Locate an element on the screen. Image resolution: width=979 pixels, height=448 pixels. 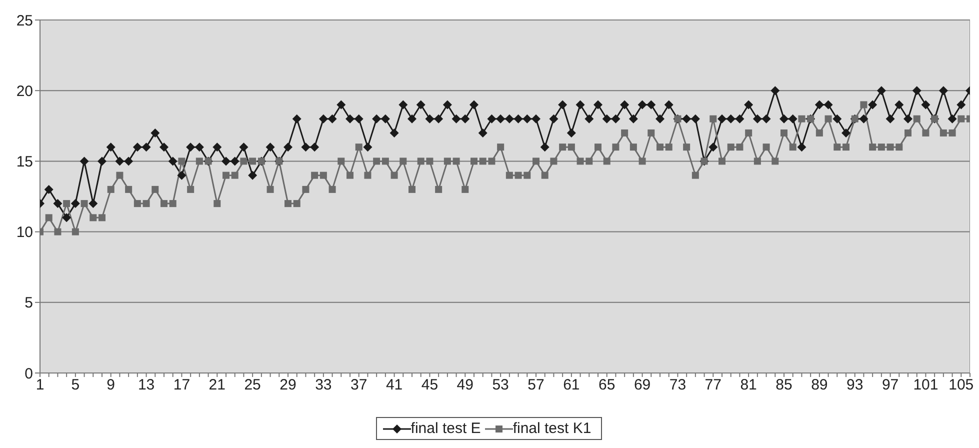
x-tick-label: 29 is located at coordinates (288, 385).